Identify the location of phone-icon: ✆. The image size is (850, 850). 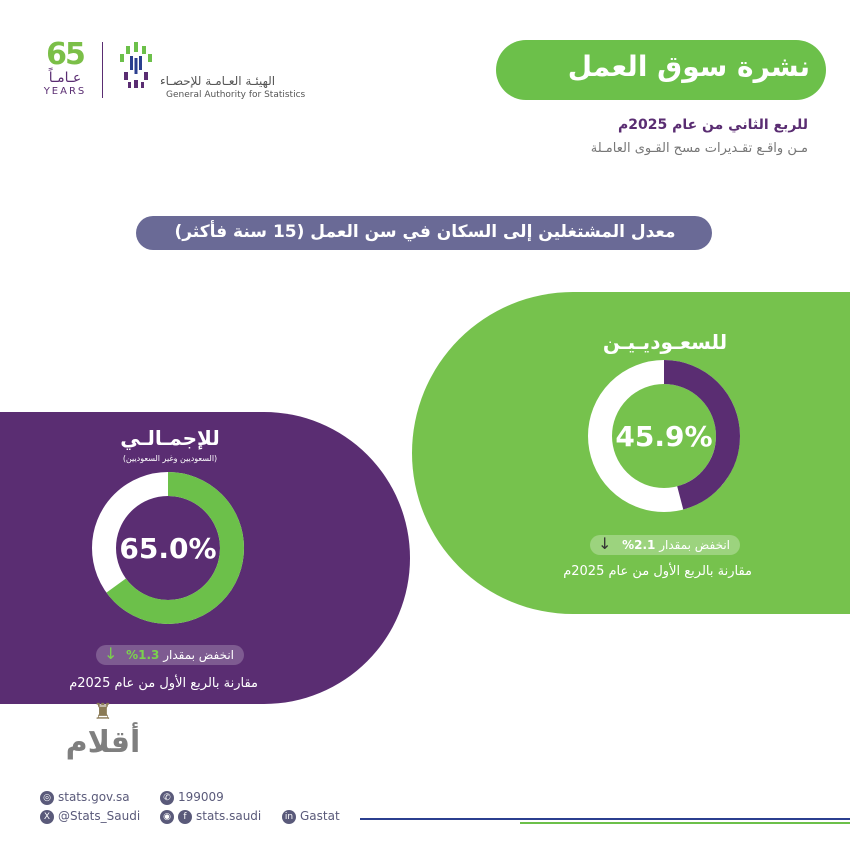
(167, 797).